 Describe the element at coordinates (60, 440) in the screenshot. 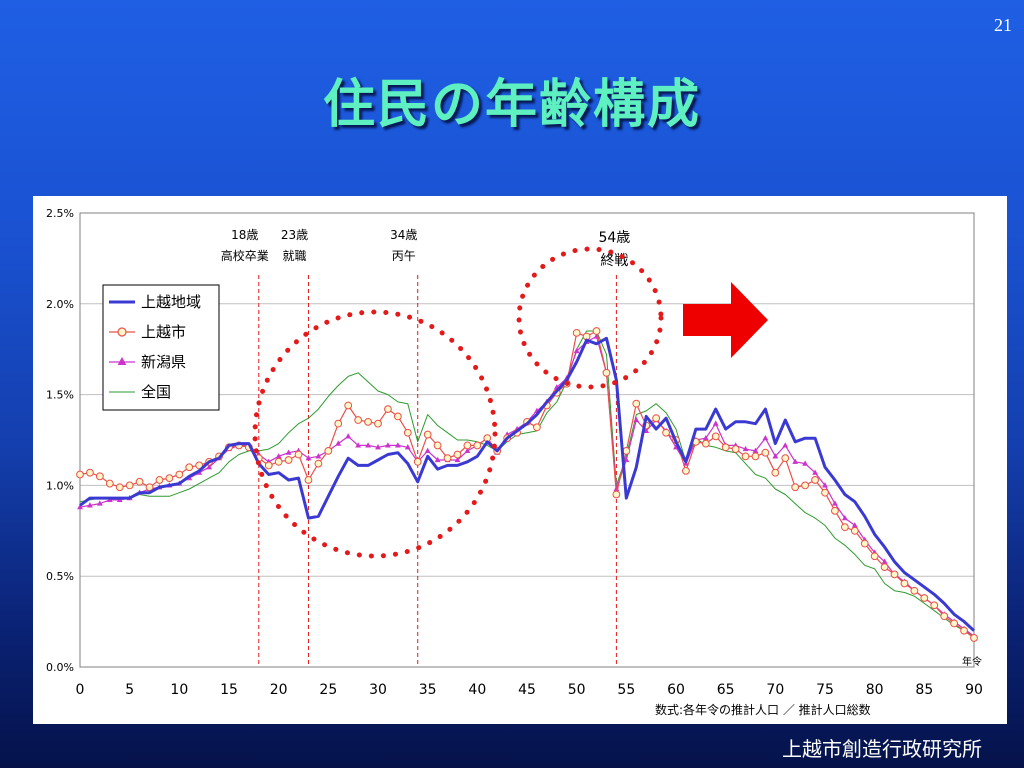

I see `y-tick-labels: 0.0% 0.5% 1.0% 1.5% 2.0% 2.5%` at that location.